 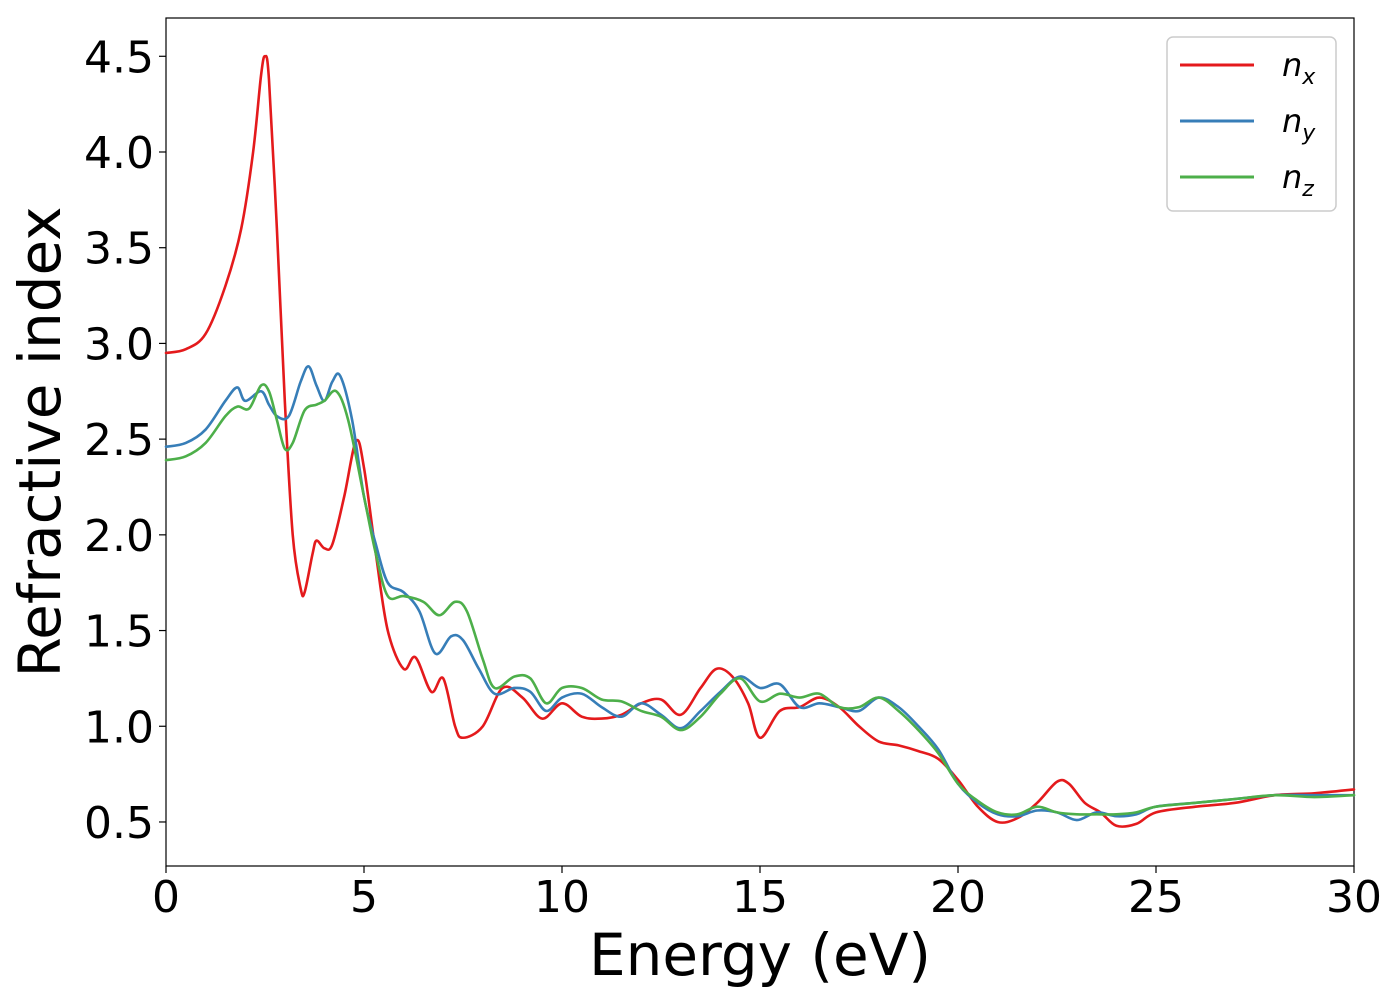 I want to click on y-tick-label: 1.0, so click(x=119, y=727).